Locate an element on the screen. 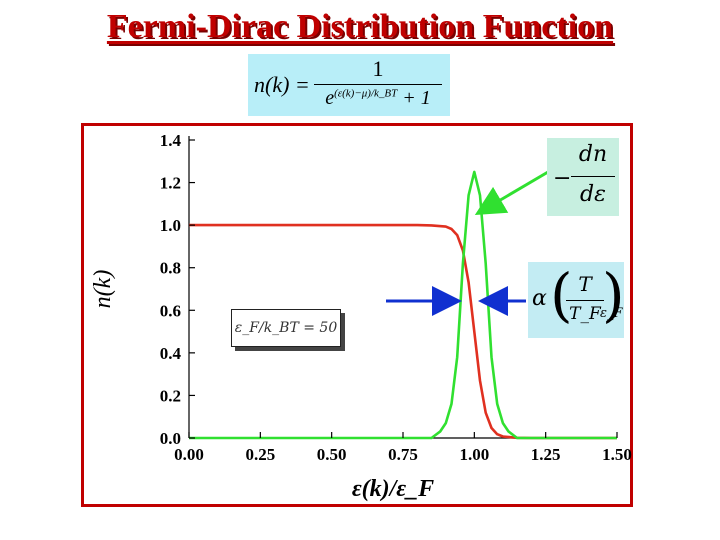 This screenshot has width=720, height=540. width-frac-top: T is located at coordinates (585, 284).